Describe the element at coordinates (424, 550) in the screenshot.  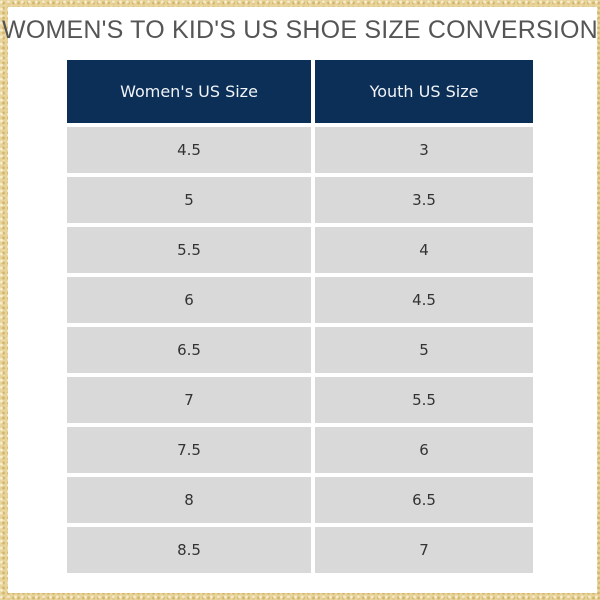
I see `youth-size-cell: 7` at that location.